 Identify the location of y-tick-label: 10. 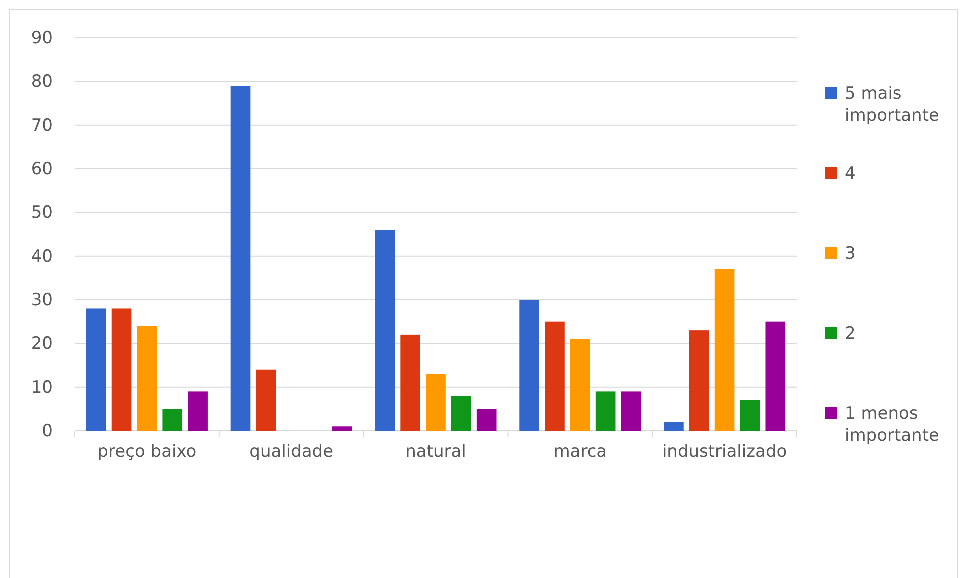
(42, 388).